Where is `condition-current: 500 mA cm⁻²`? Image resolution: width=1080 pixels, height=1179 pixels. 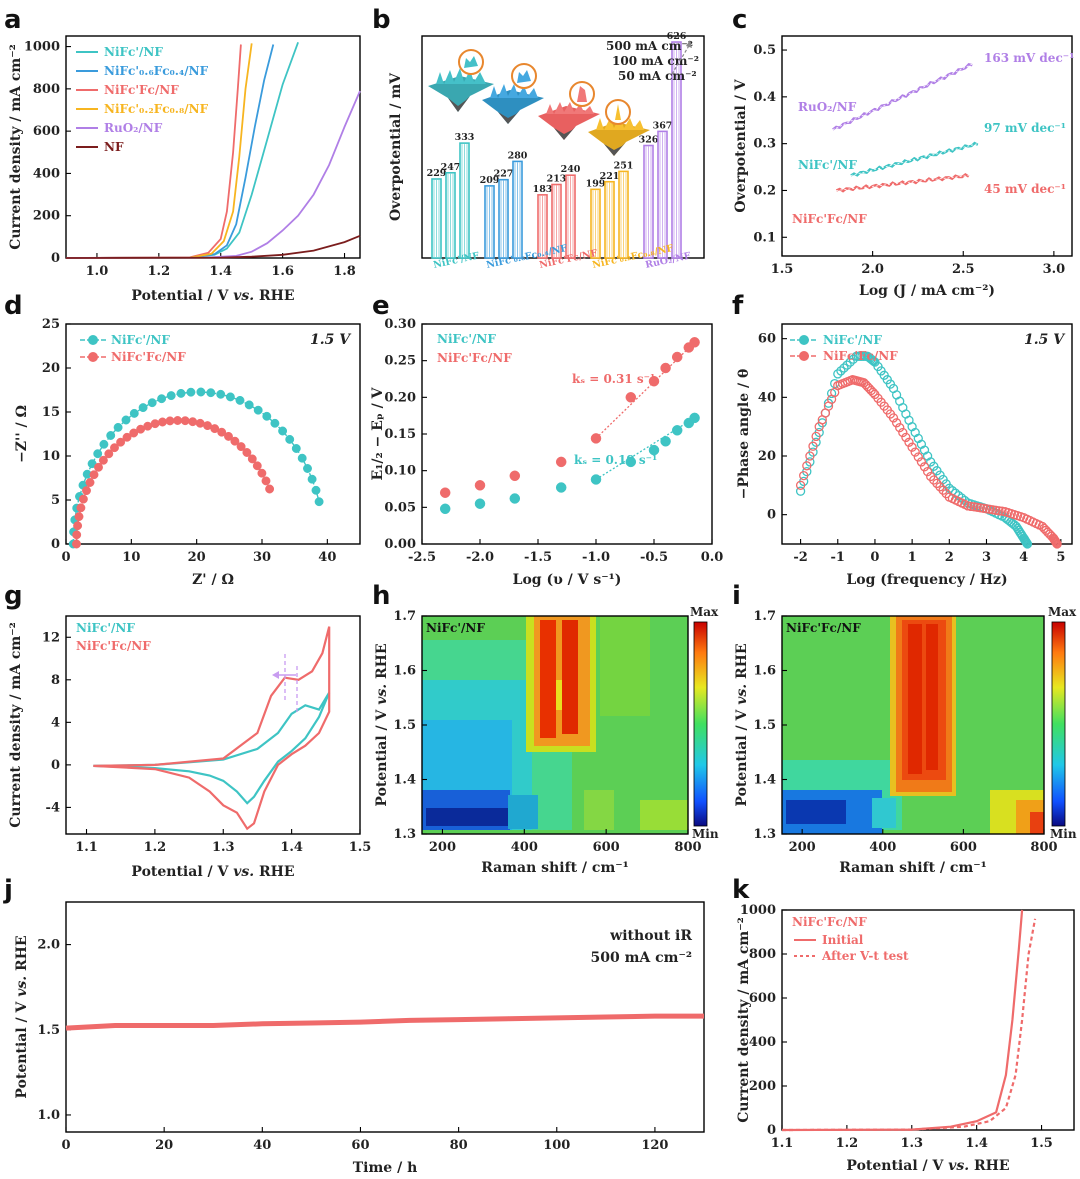
condition-current: 500 mA cm⁻² is located at coordinates (641, 958).